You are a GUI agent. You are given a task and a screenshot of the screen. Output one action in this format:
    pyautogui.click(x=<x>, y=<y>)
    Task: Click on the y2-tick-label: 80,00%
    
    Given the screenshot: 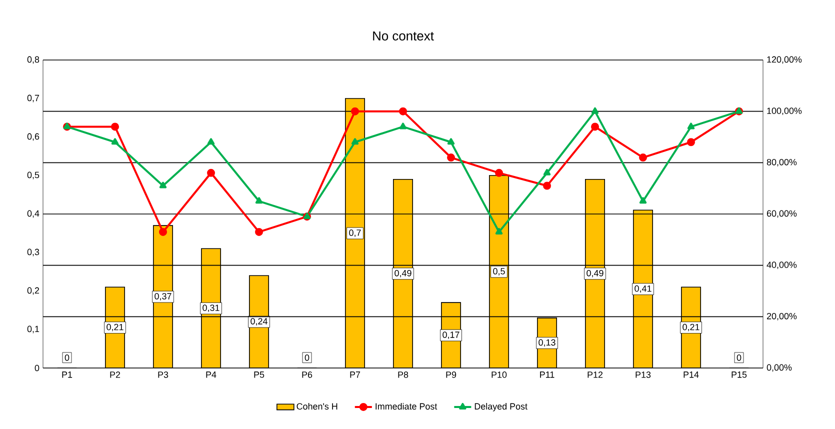 What is the action you would take?
    pyautogui.click(x=781, y=162)
    